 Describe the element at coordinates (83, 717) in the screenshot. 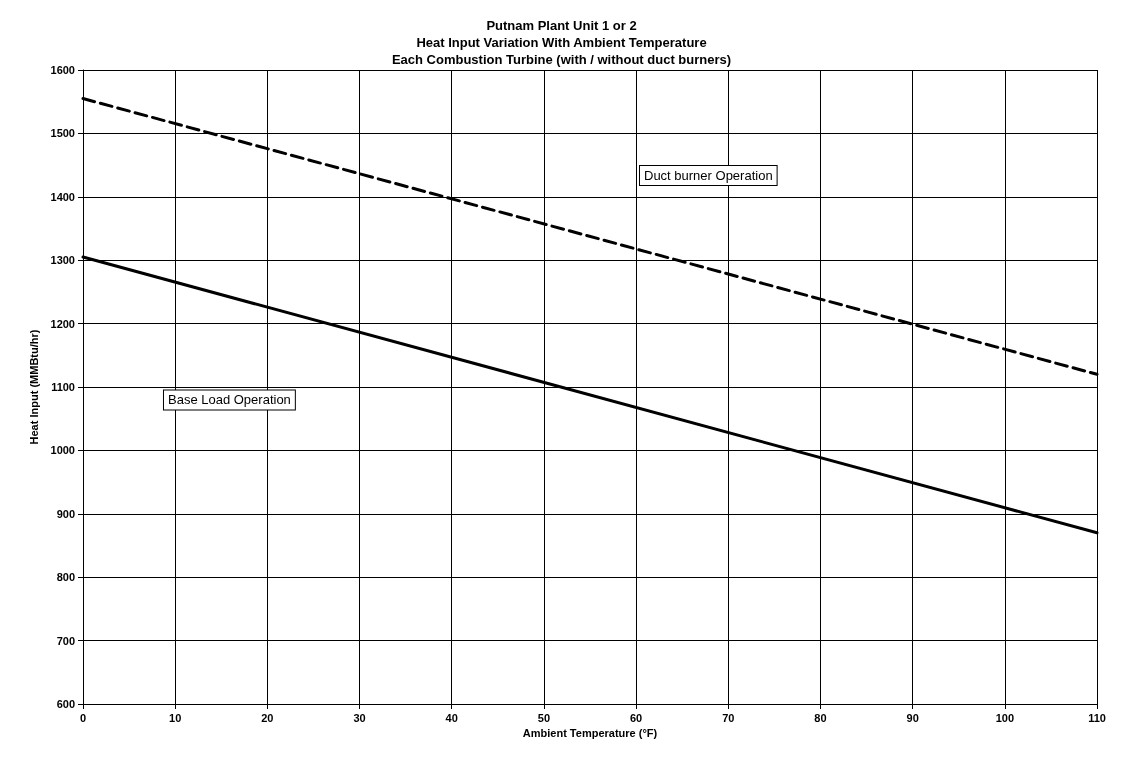

I see `x-tick-label: 0` at that location.